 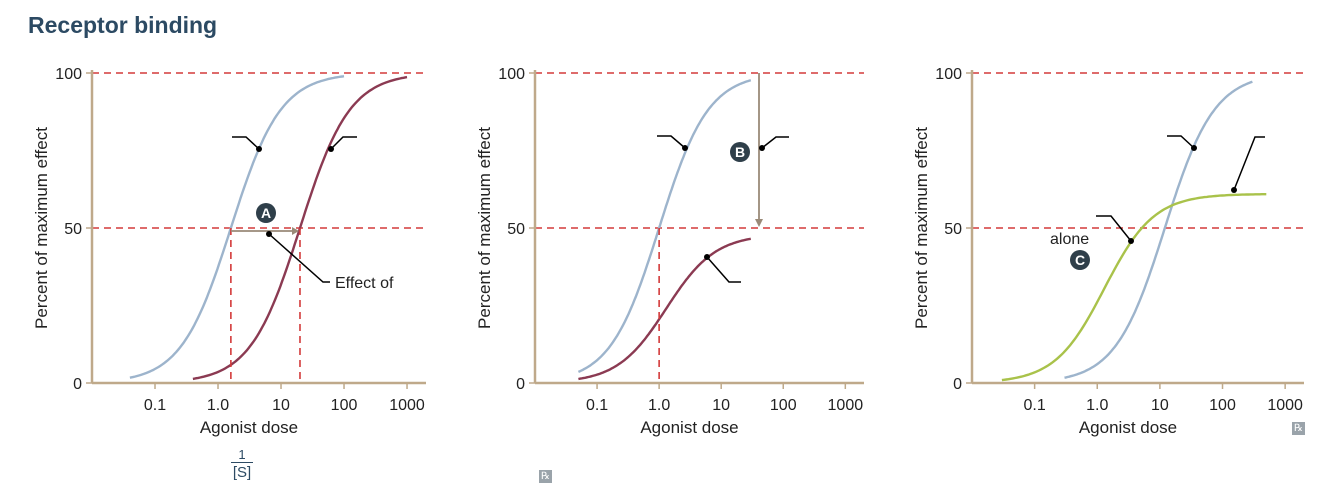 What do you see at coordinates (295, 231) in the screenshot?
I see `shift-arrowhead` at bounding box center [295, 231].